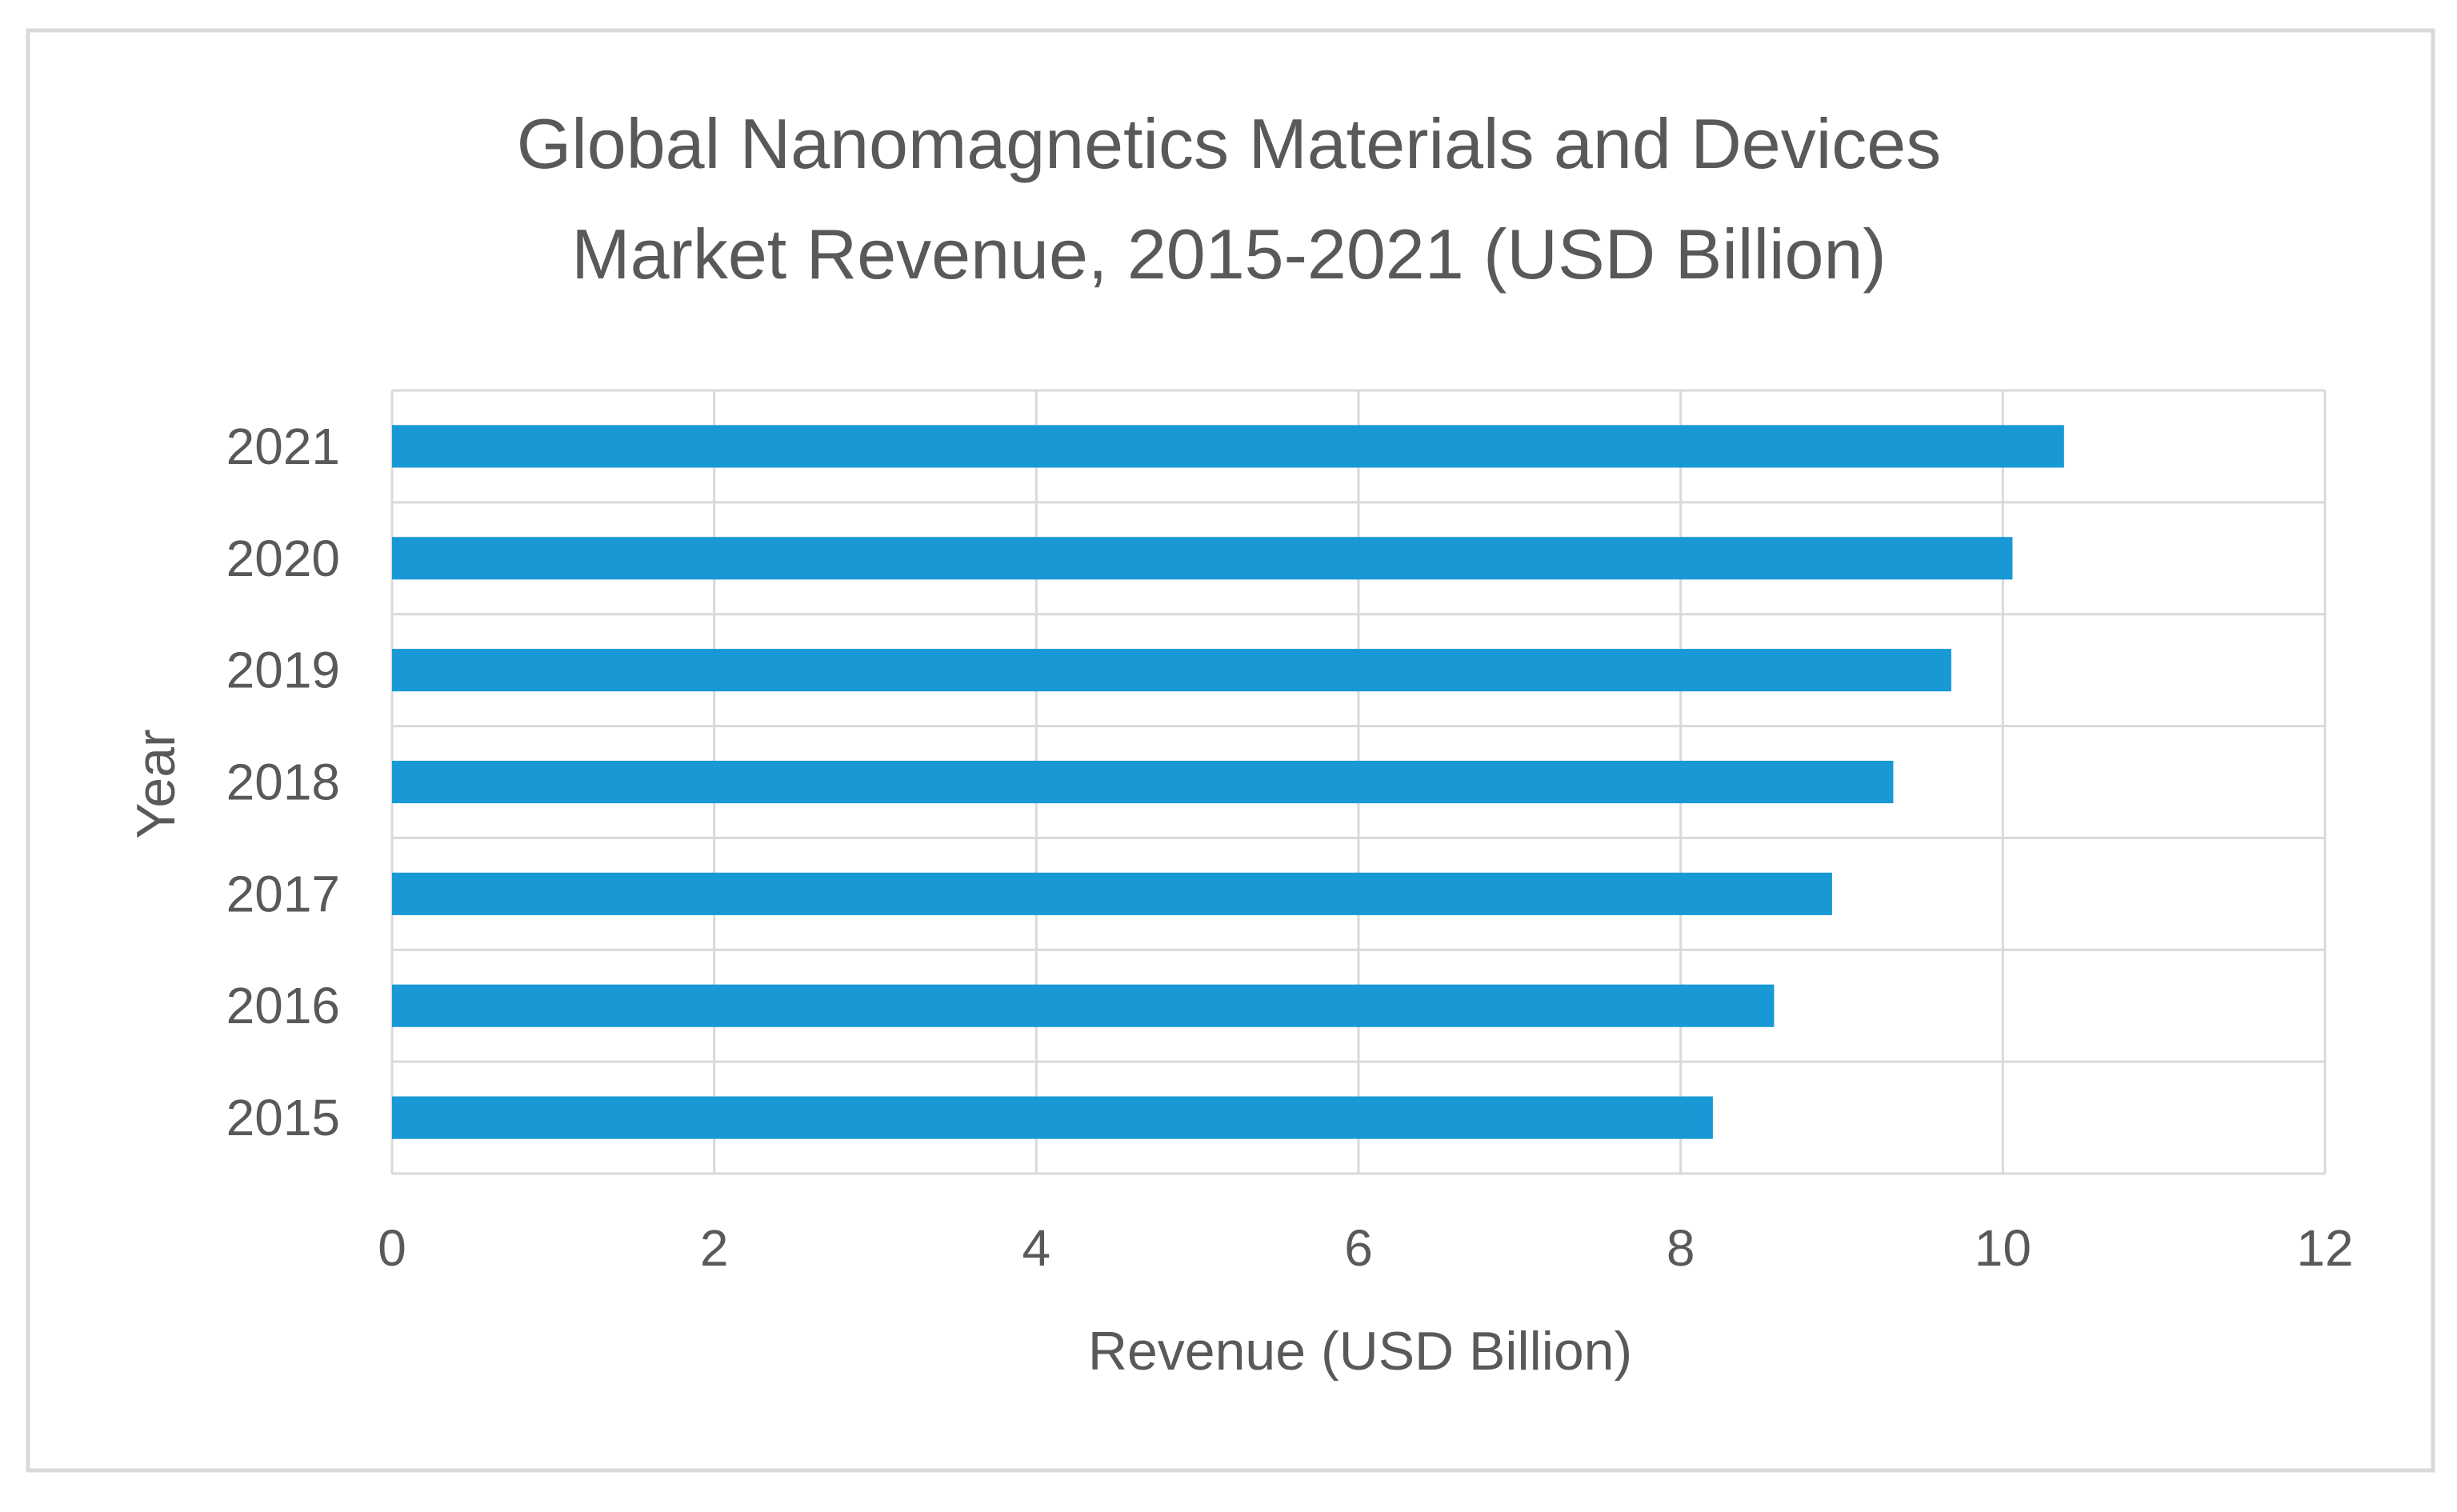 The image size is (2457, 1512). I want to click on y-tick-label-2018: 2018, so click(283, 782).